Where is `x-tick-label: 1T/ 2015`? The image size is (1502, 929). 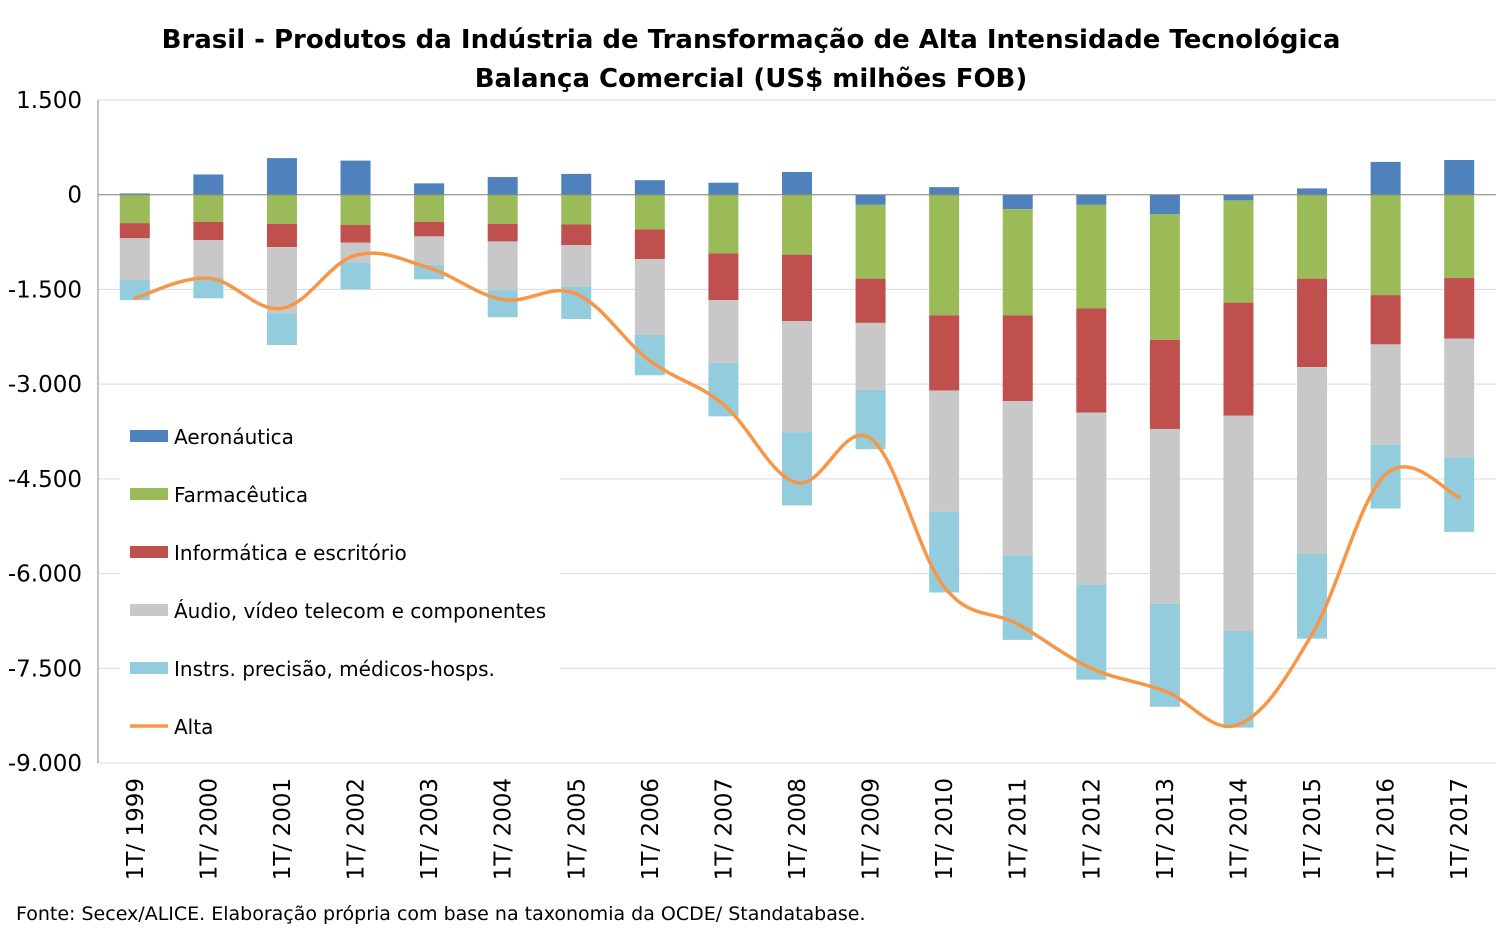 x-tick-label: 1T/ 2015 is located at coordinates (1313, 829).